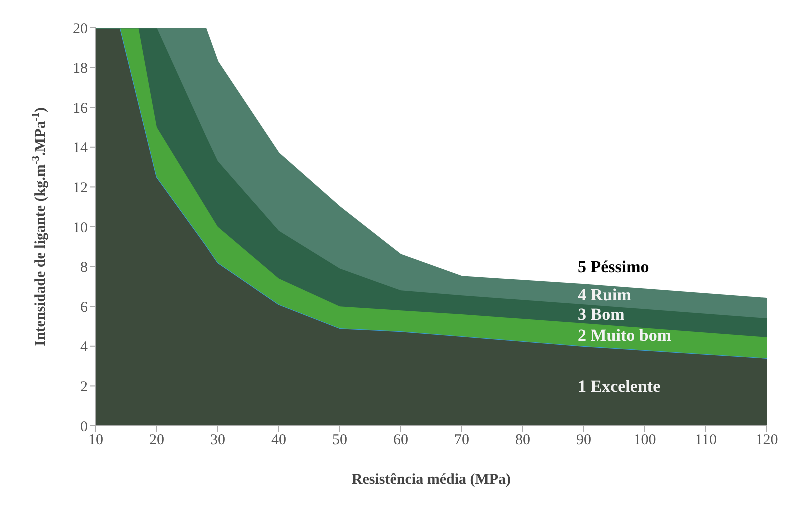 Image resolution: width=797 pixels, height=506 pixels. Describe the element at coordinates (601, 314) in the screenshot. I see `series-label: 3 Bom` at that location.